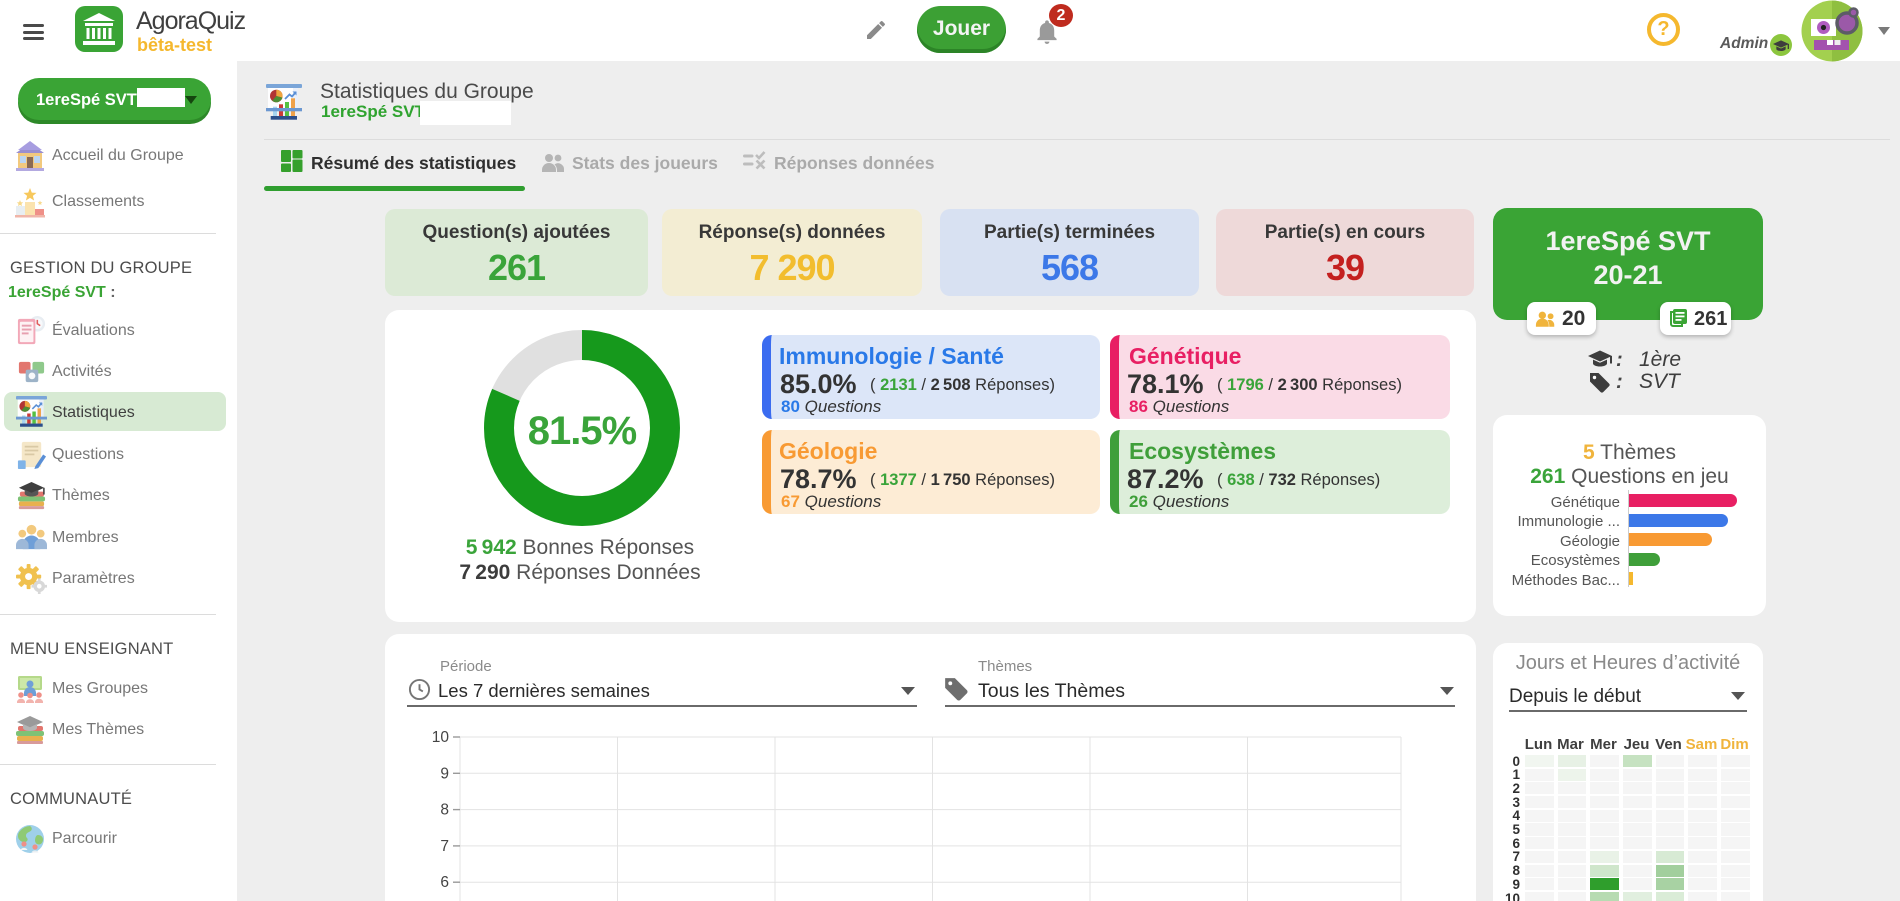  Describe the element at coordinates (444, 882) in the screenshot. I see `svg-text: 6` at that location.